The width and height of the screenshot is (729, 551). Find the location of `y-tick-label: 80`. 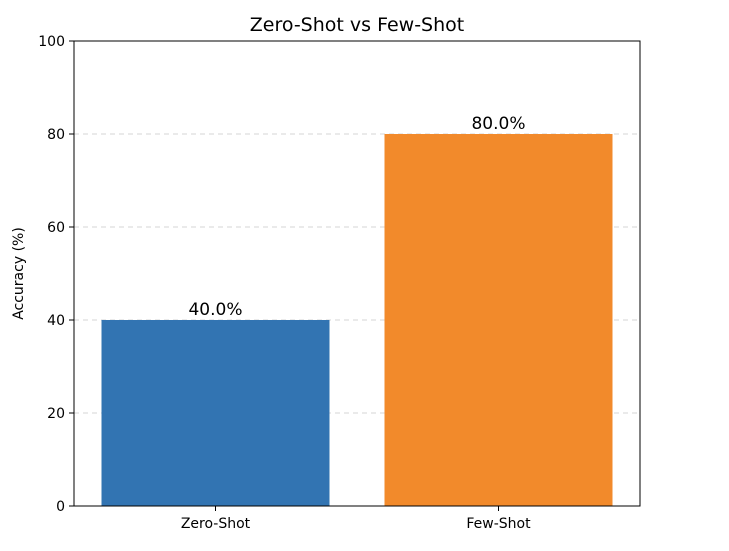

y-tick-label: 80 is located at coordinates (56, 135).